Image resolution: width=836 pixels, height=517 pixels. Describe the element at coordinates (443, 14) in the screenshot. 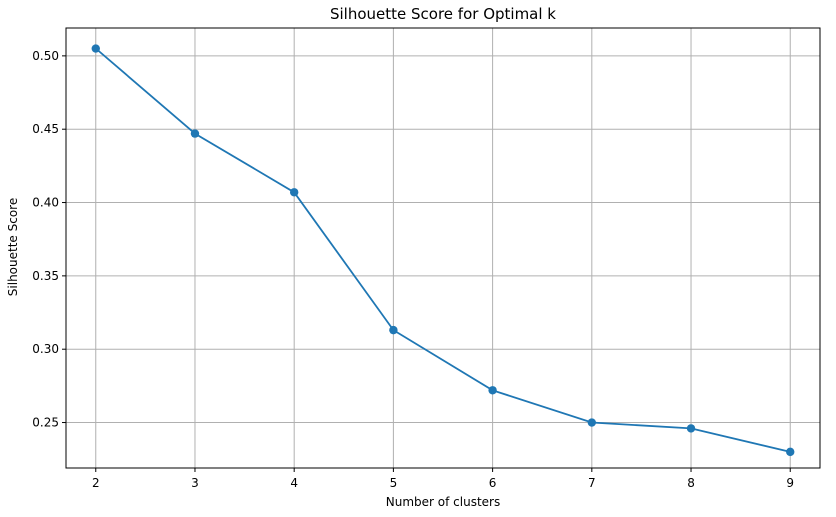

I see `chart-title: Silhouette Score for Optimal k` at that location.